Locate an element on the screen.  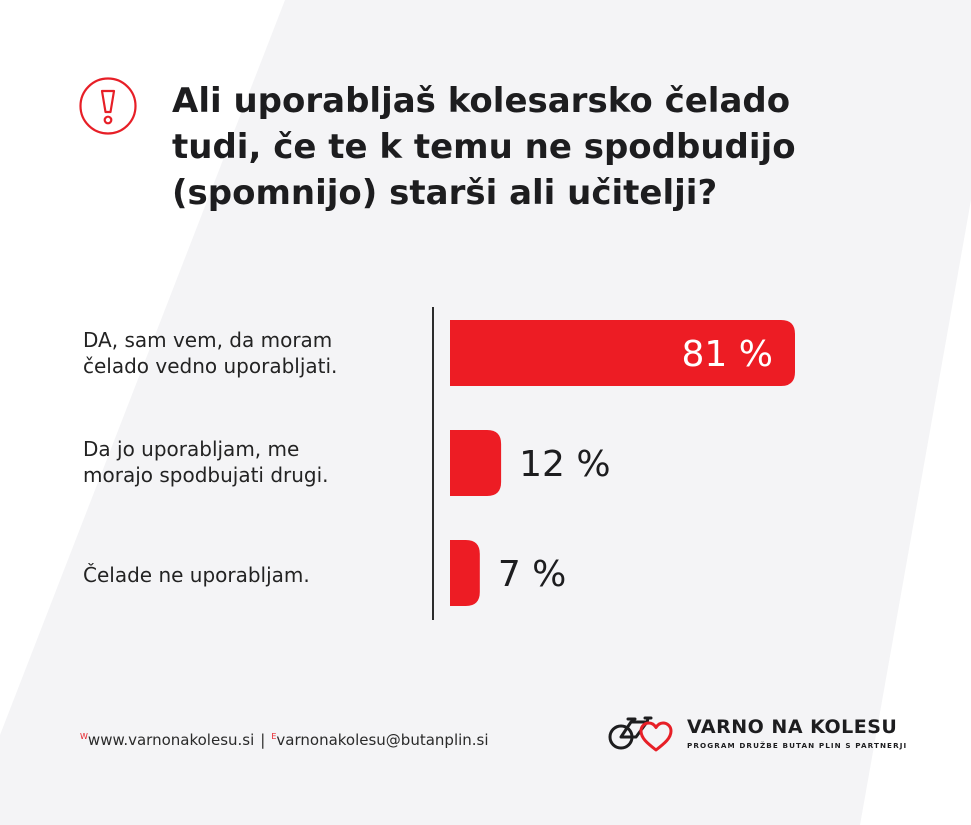
email-prefix: E is located at coordinates (274, 736).